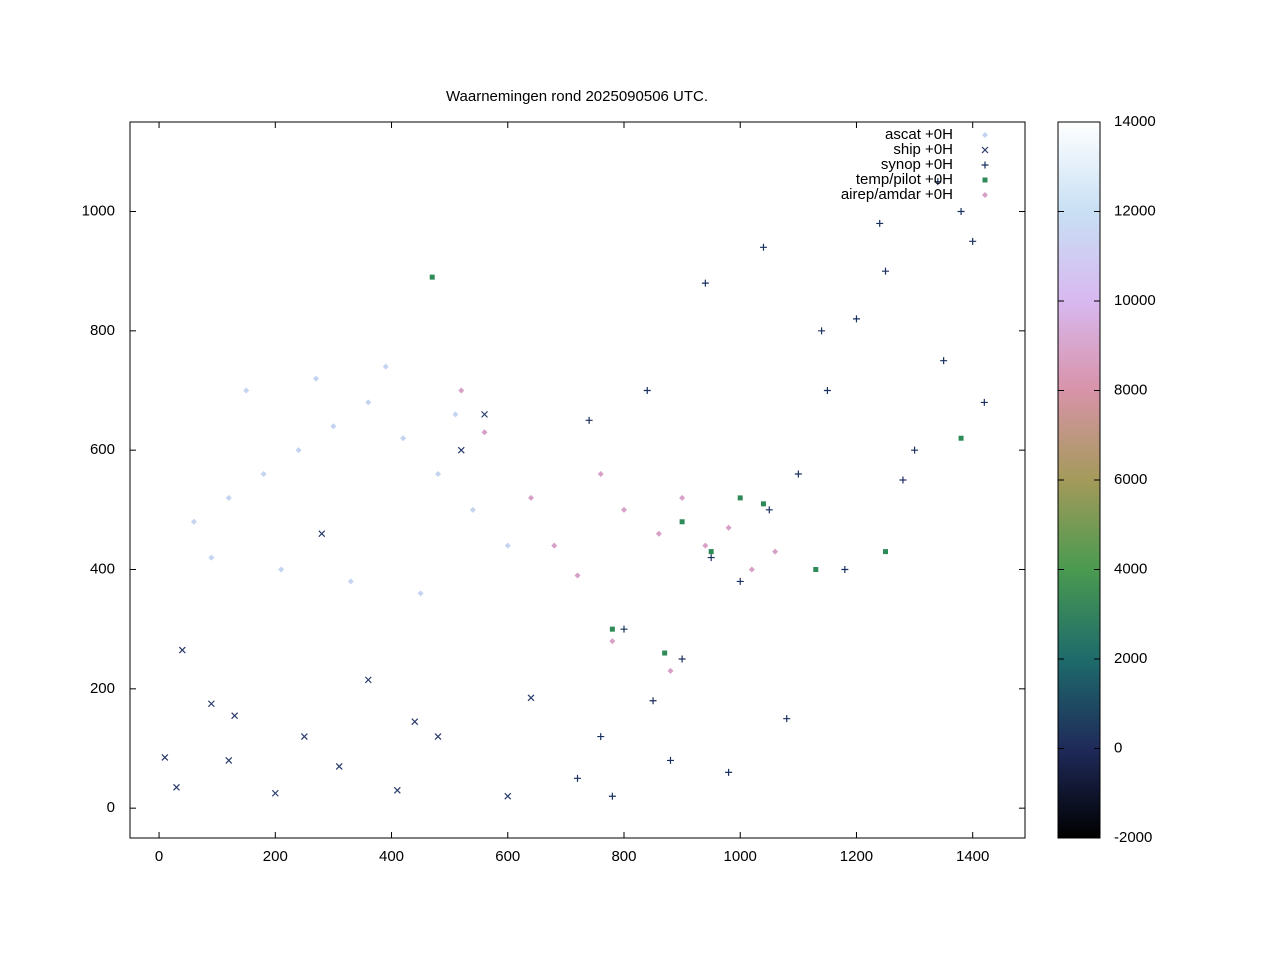 The image size is (1280, 960). What do you see at coordinates (102, 568) in the screenshot?
I see `y-tick-label: 400` at bounding box center [102, 568].